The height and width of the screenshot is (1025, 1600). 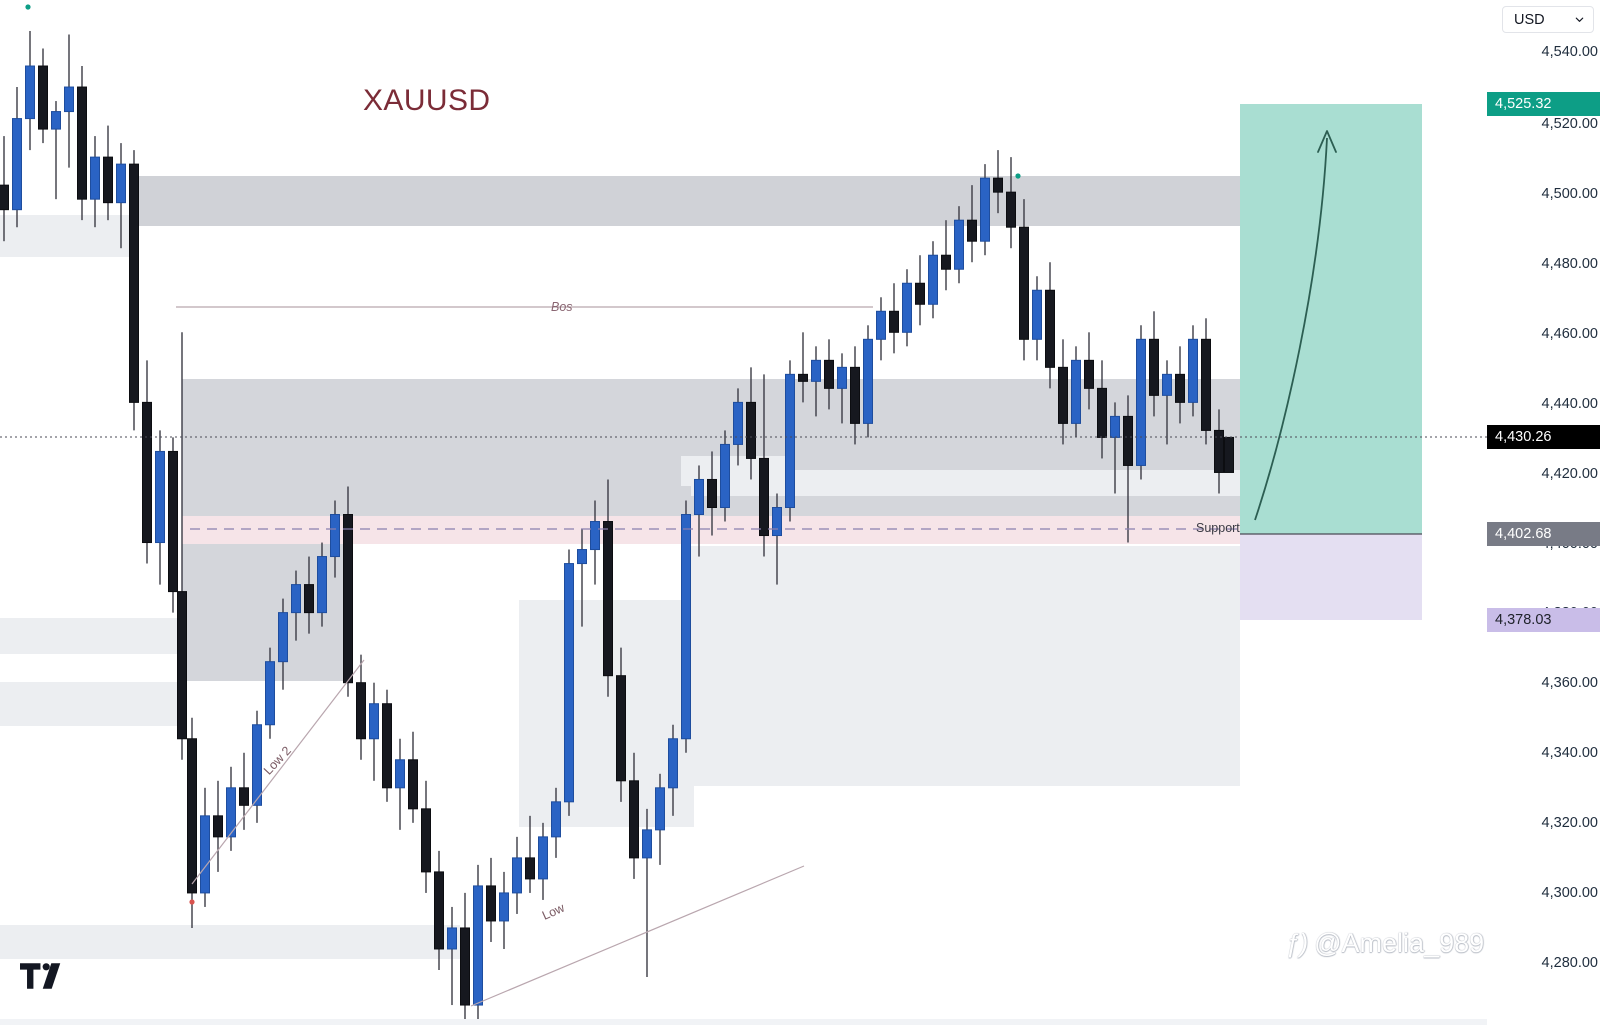 I want to click on price-marker-take-profit: 4,525.32, so click(x=1543, y=104).